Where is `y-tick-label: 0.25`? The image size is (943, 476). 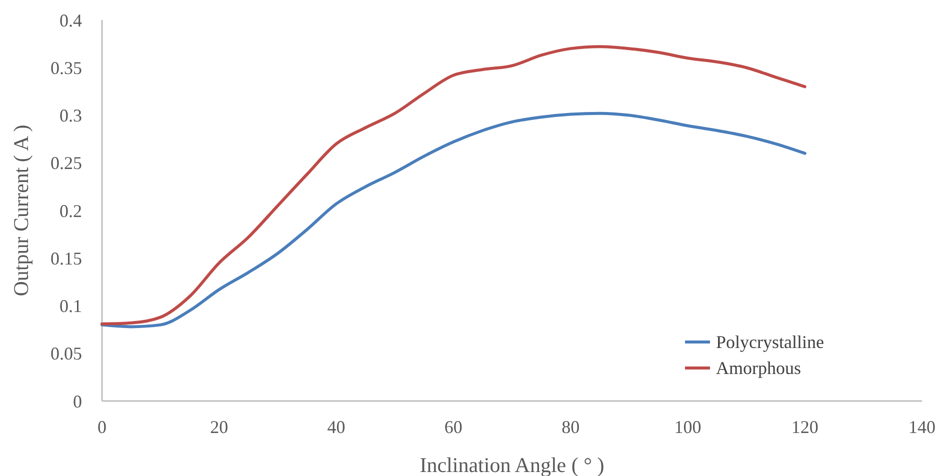
y-tick-label: 0.25 is located at coordinates (66, 163).